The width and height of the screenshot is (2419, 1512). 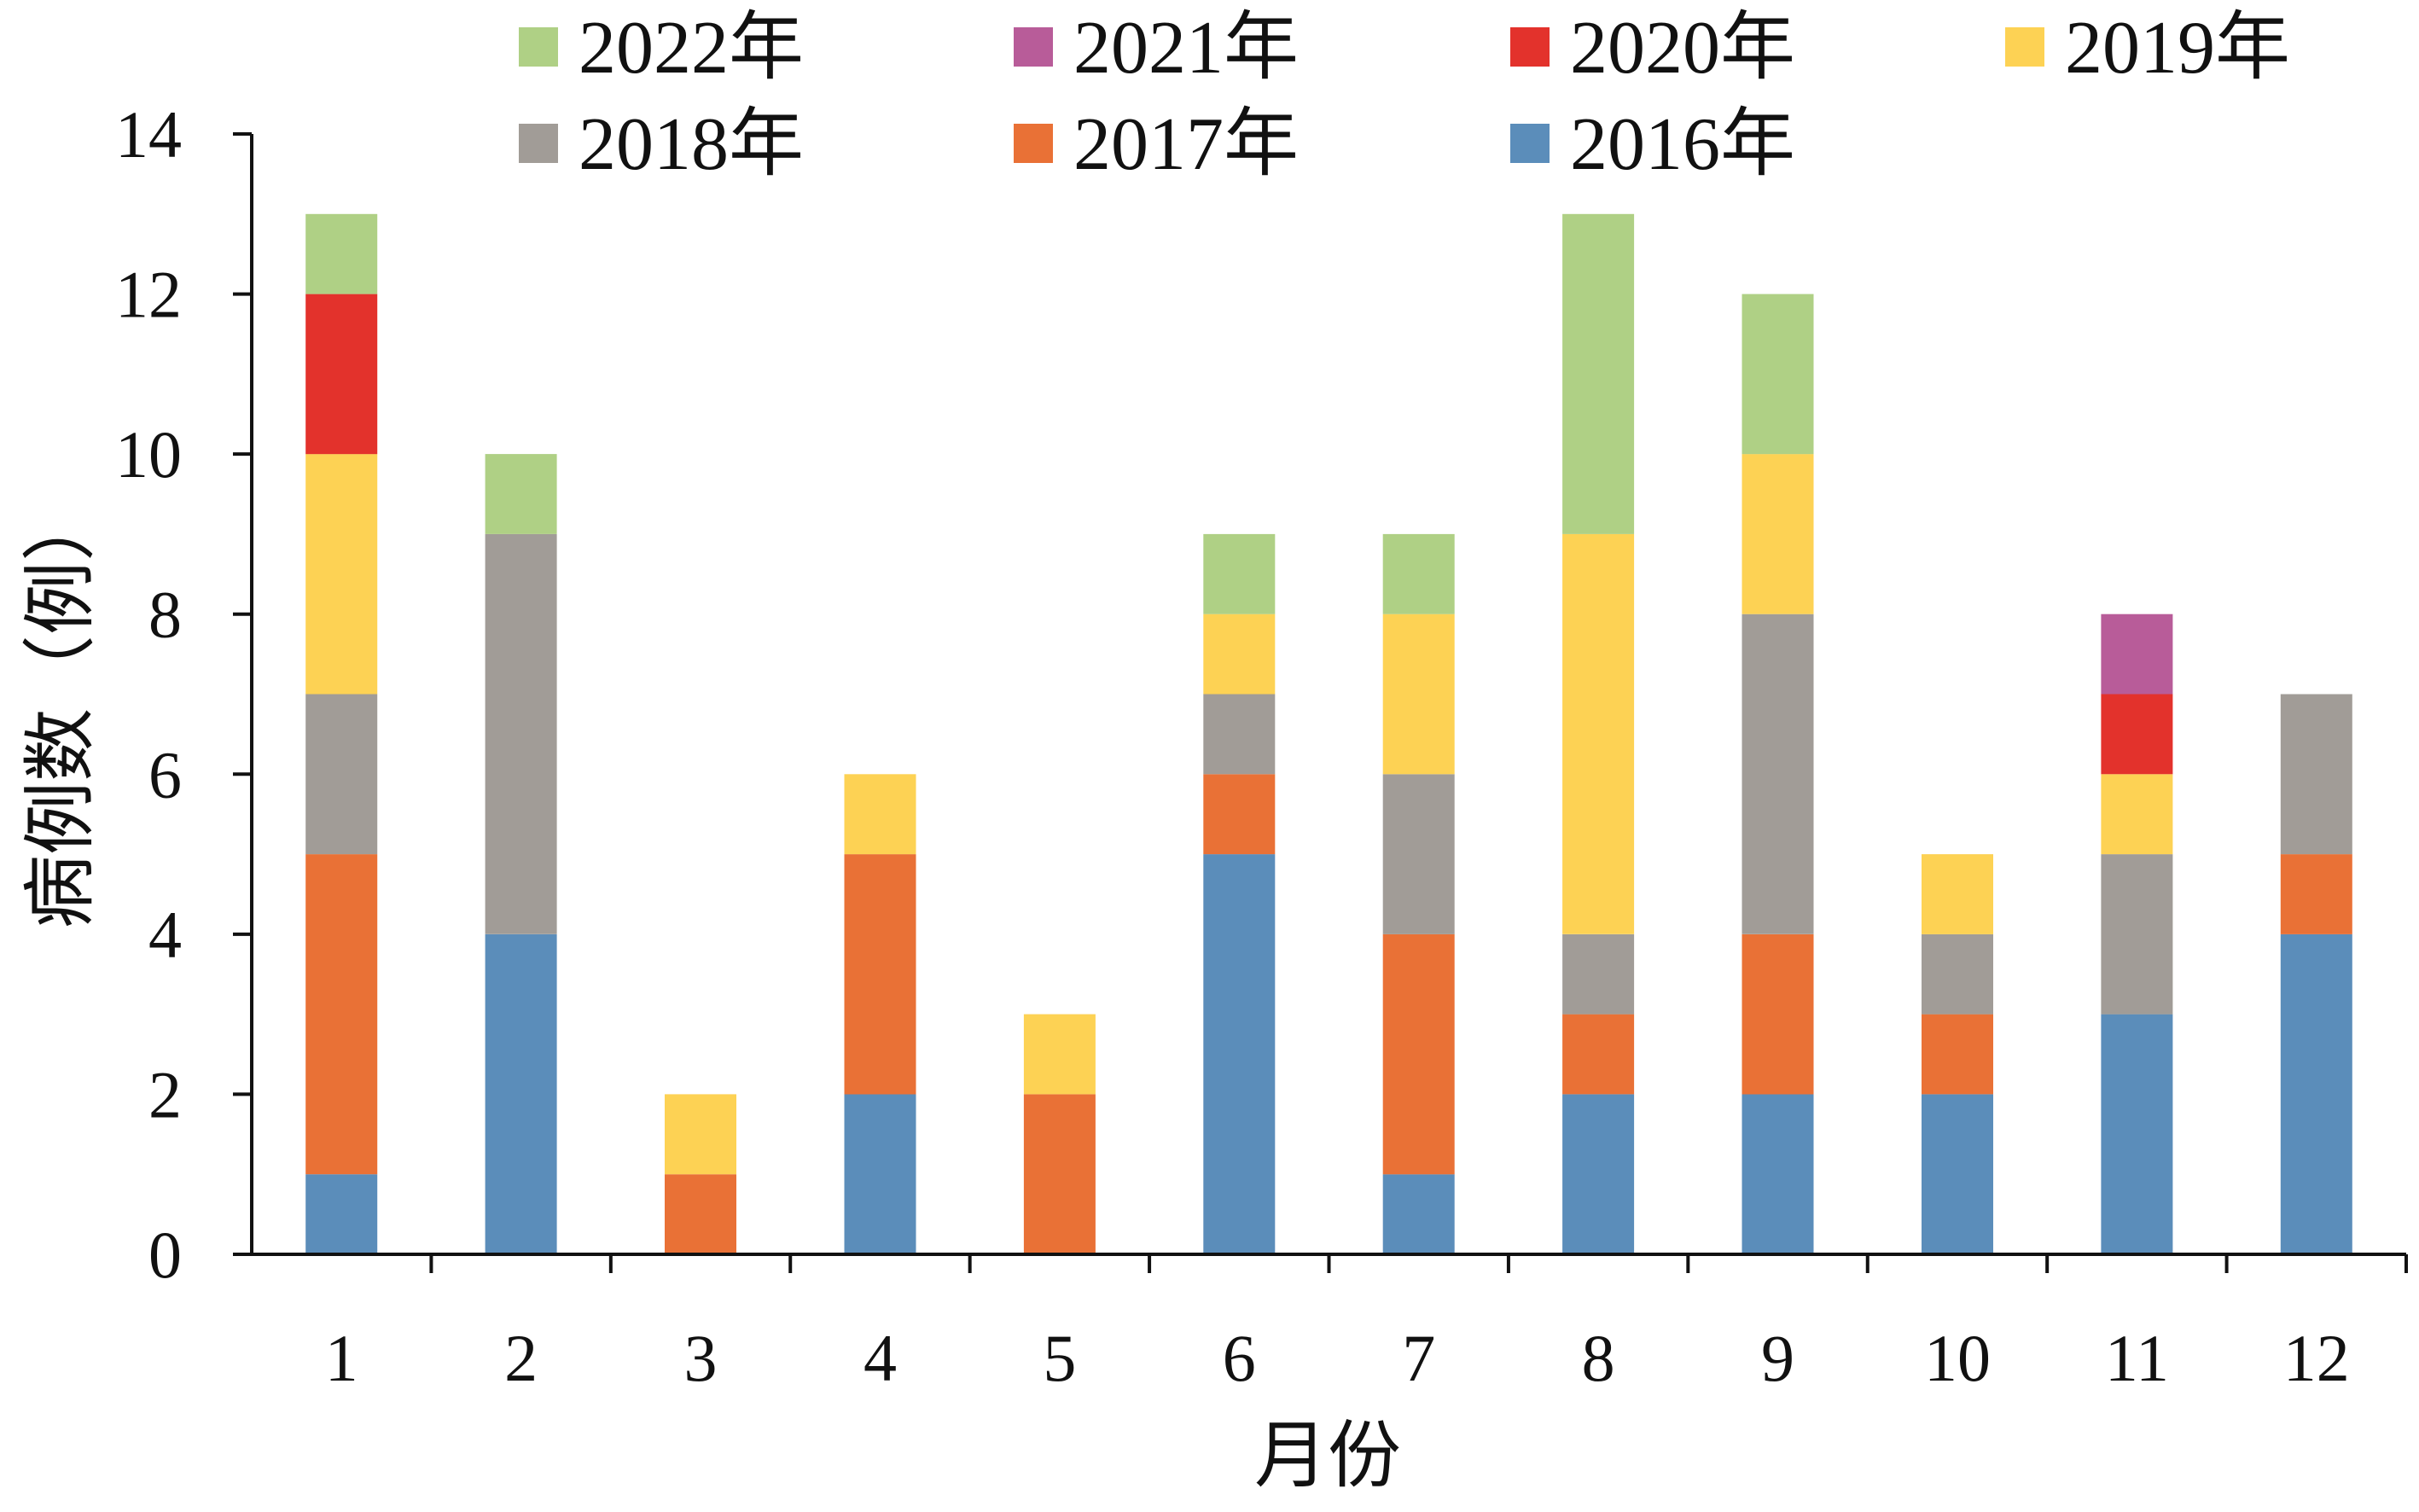 What do you see at coordinates (1958, 974) in the screenshot?
I see `bar-segment-2018年-month-10` at bounding box center [1958, 974].